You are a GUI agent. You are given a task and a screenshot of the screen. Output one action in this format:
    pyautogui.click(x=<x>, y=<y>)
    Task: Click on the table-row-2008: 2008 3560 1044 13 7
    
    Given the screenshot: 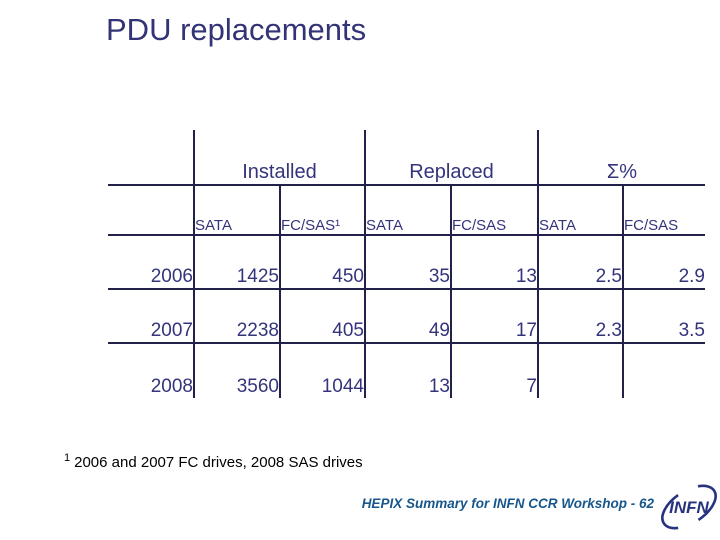 What is the action you would take?
    pyautogui.click(x=406, y=370)
    